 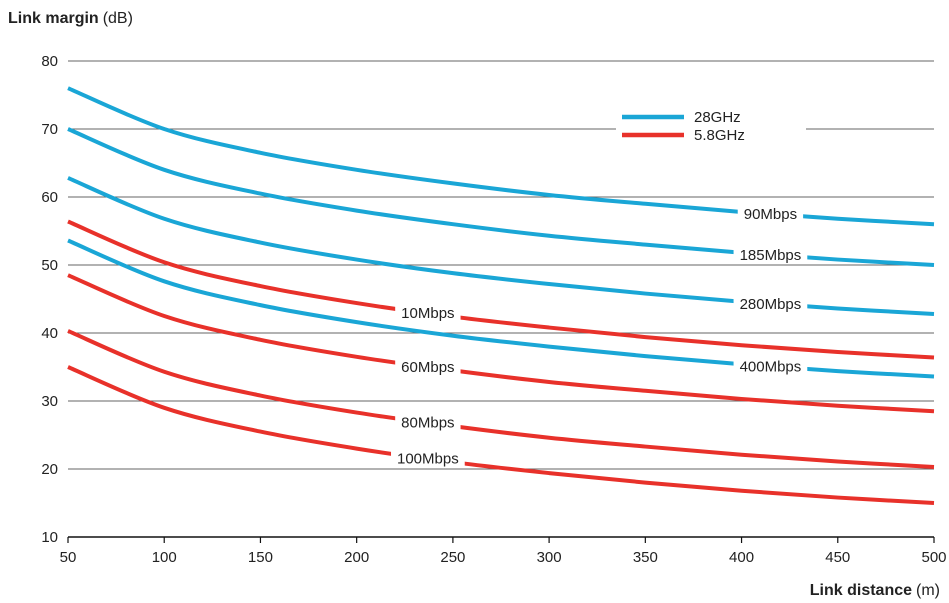 What do you see at coordinates (741, 557) in the screenshot?
I see `x-tick-label: 400` at bounding box center [741, 557].